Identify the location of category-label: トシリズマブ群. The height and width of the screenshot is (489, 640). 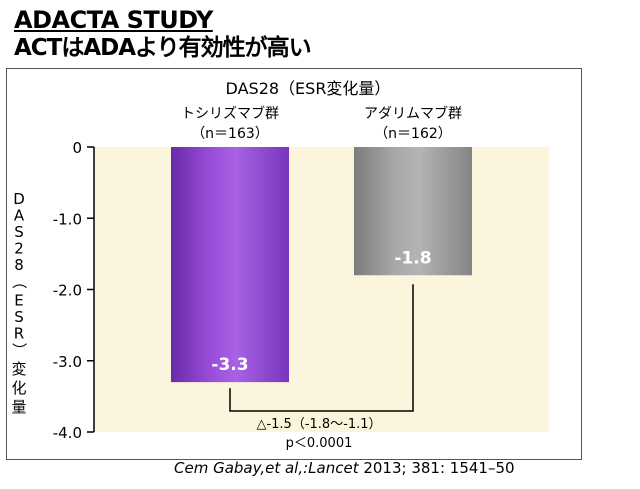
(230, 113).